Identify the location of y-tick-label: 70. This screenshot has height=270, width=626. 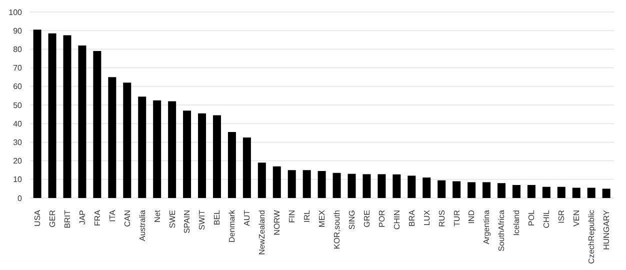
(18, 68).